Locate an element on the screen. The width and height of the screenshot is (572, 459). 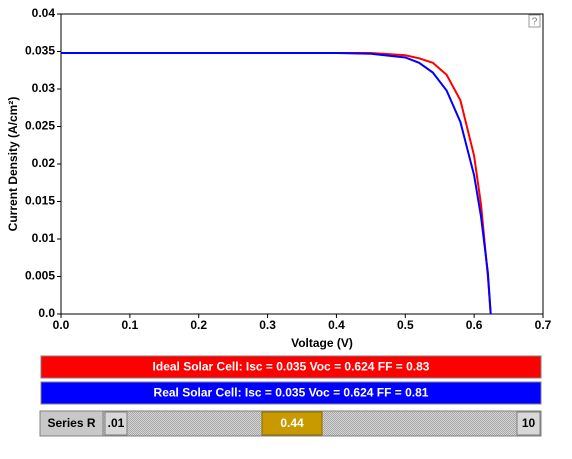
y-tick-label: 0.025 is located at coordinates (40, 126).